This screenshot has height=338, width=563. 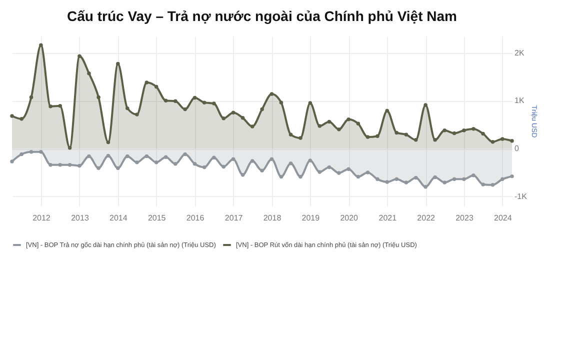 What do you see at coordinates (157, 218) in the screenshot?
I see `x-tick-label: 2015` at bounding box center [157, 218].